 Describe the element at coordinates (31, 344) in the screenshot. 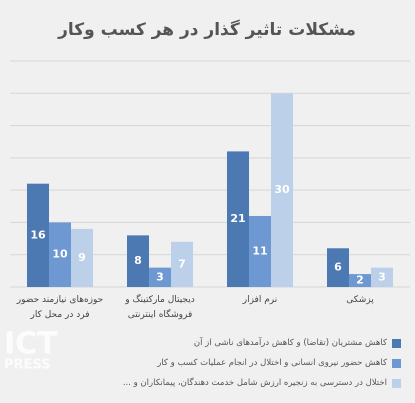

I see `watermark: ICT` at that location.